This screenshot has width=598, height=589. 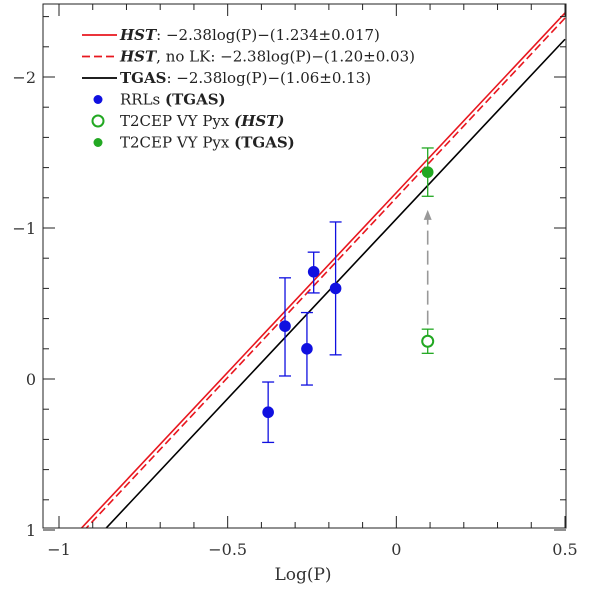 I want to click on t2cep-tgas-marker, so click(x=427, y=172).